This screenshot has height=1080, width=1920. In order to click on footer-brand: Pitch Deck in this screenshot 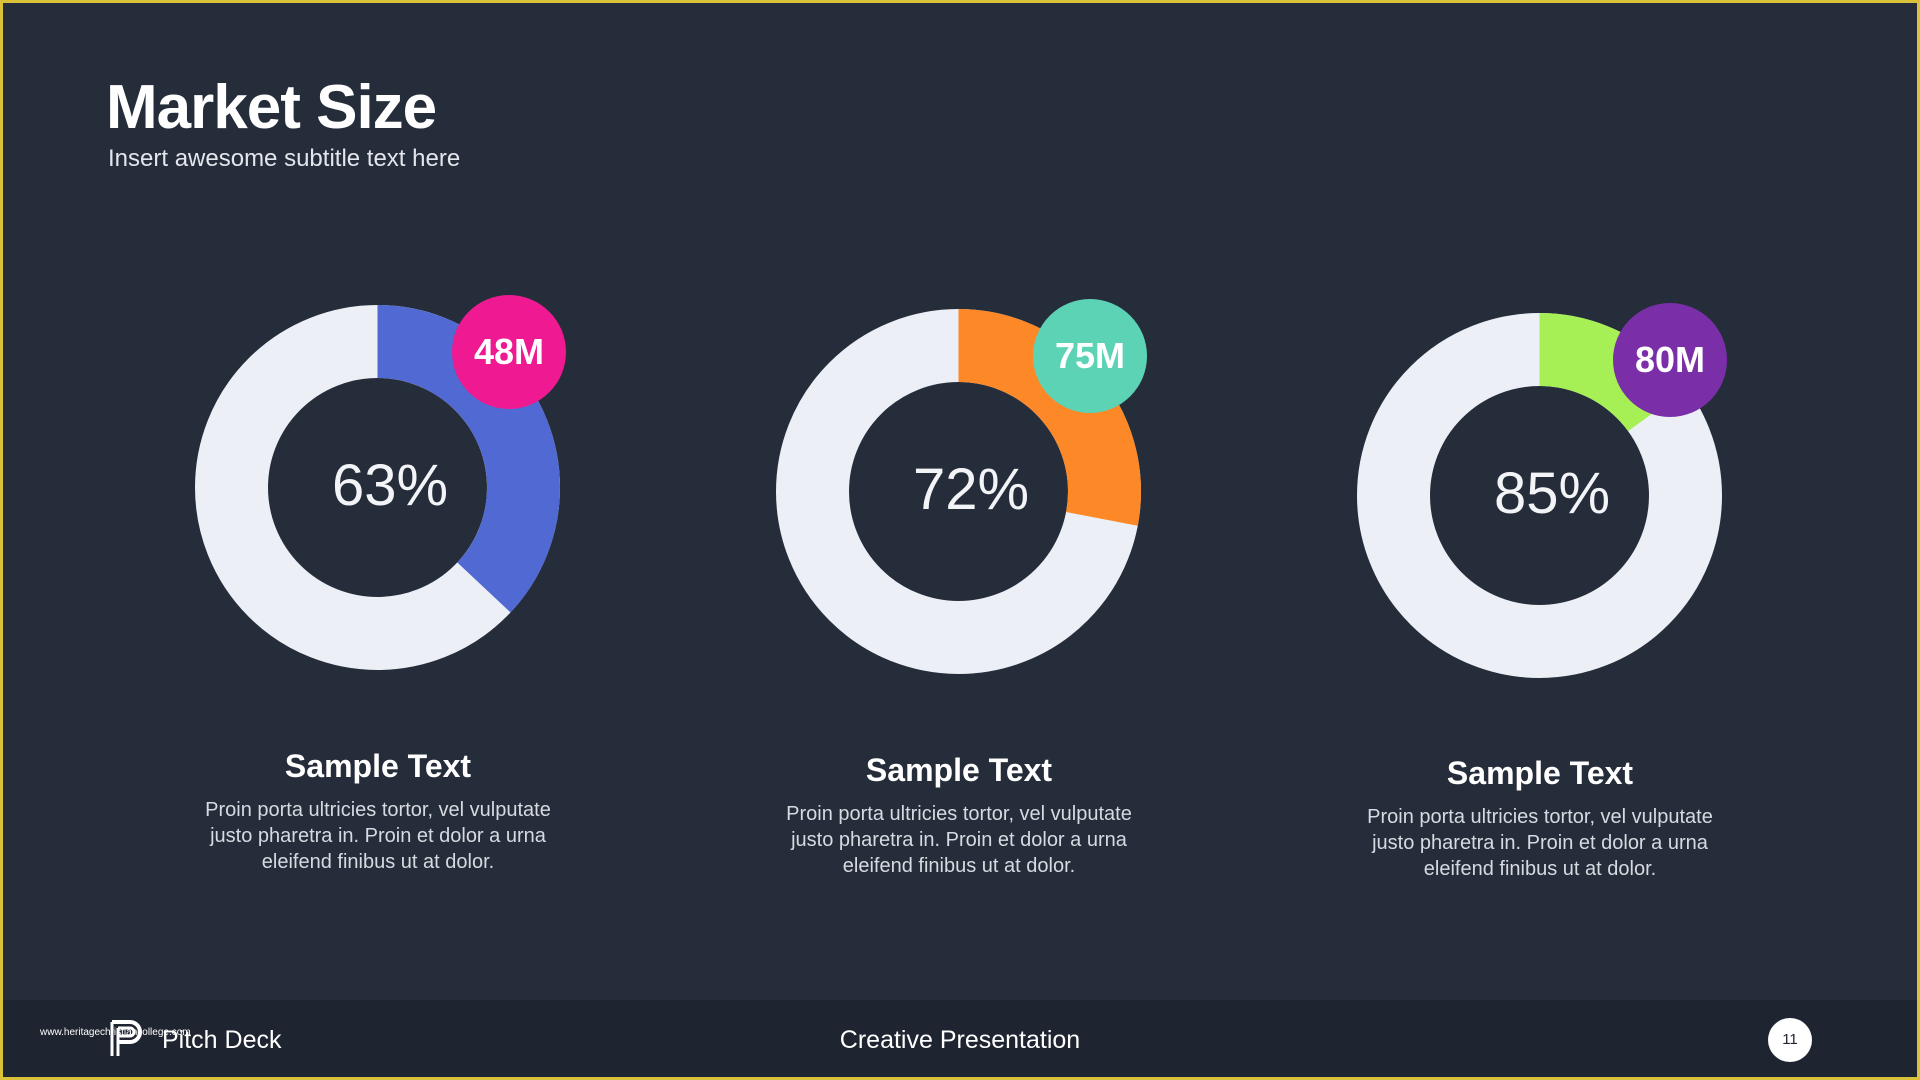, I will do `click(222, 1040)`.